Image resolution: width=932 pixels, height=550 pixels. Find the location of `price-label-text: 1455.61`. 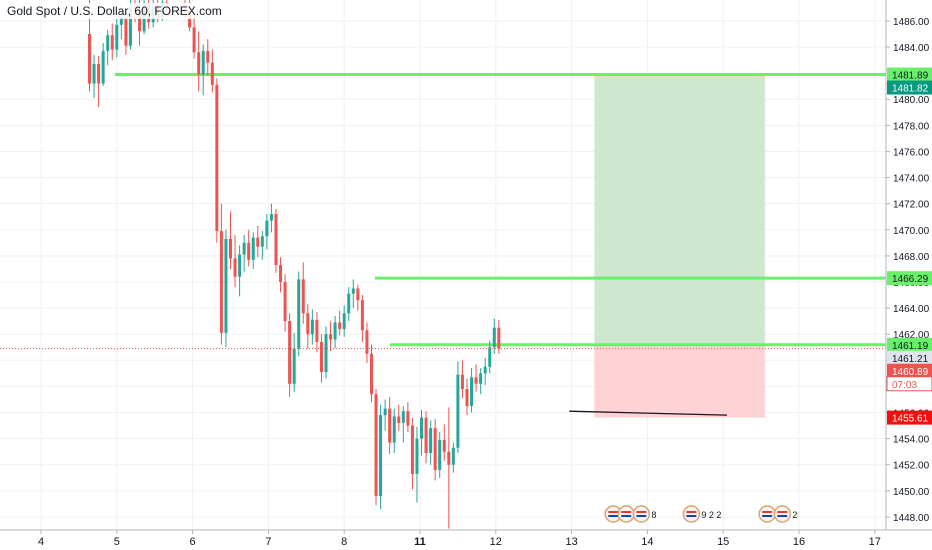

price-label-text: 1455.61 is located at coordinates (910, 419).